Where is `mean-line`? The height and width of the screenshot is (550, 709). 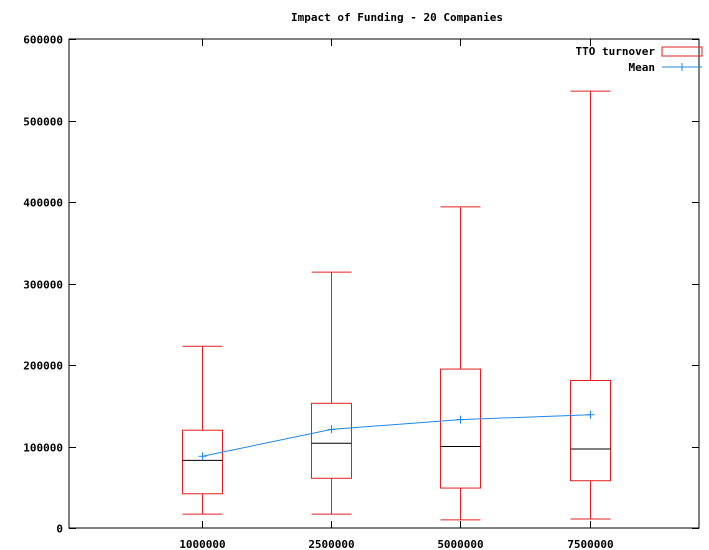 mean-line is located at coordinates (396, 435).